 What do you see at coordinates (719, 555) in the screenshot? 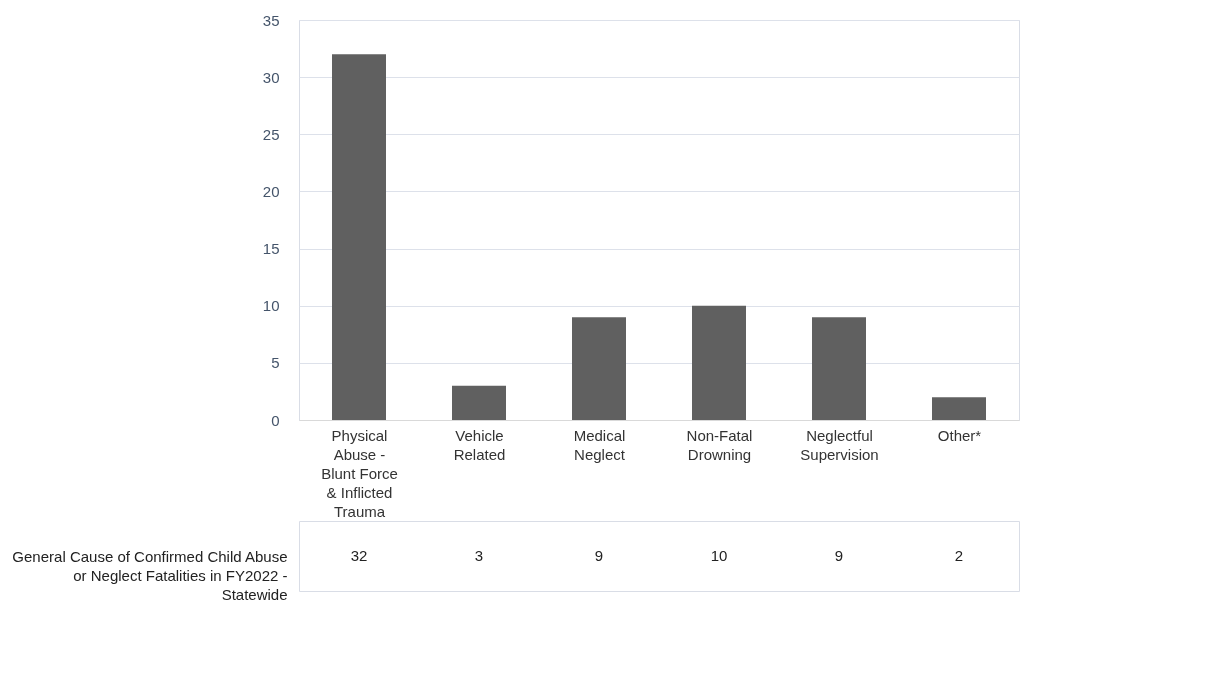
I see `data-label: 10` at bounding box center [719, 555].